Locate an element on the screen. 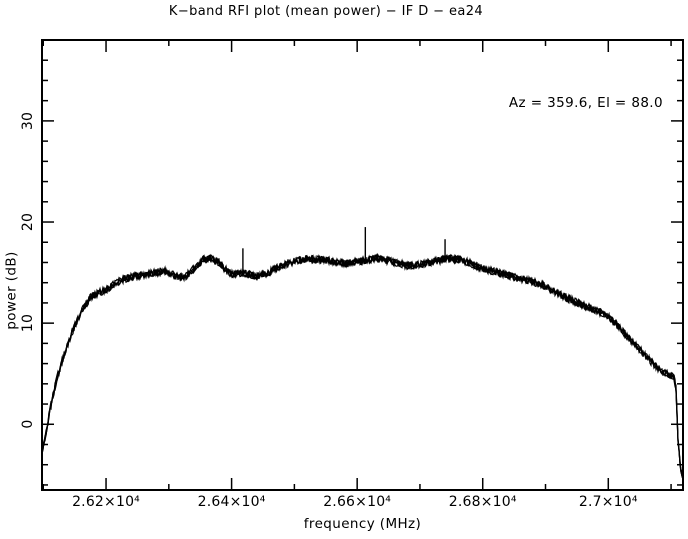  x-tick-label: 2.62×10⁴ is located at coordinates (106, 502).